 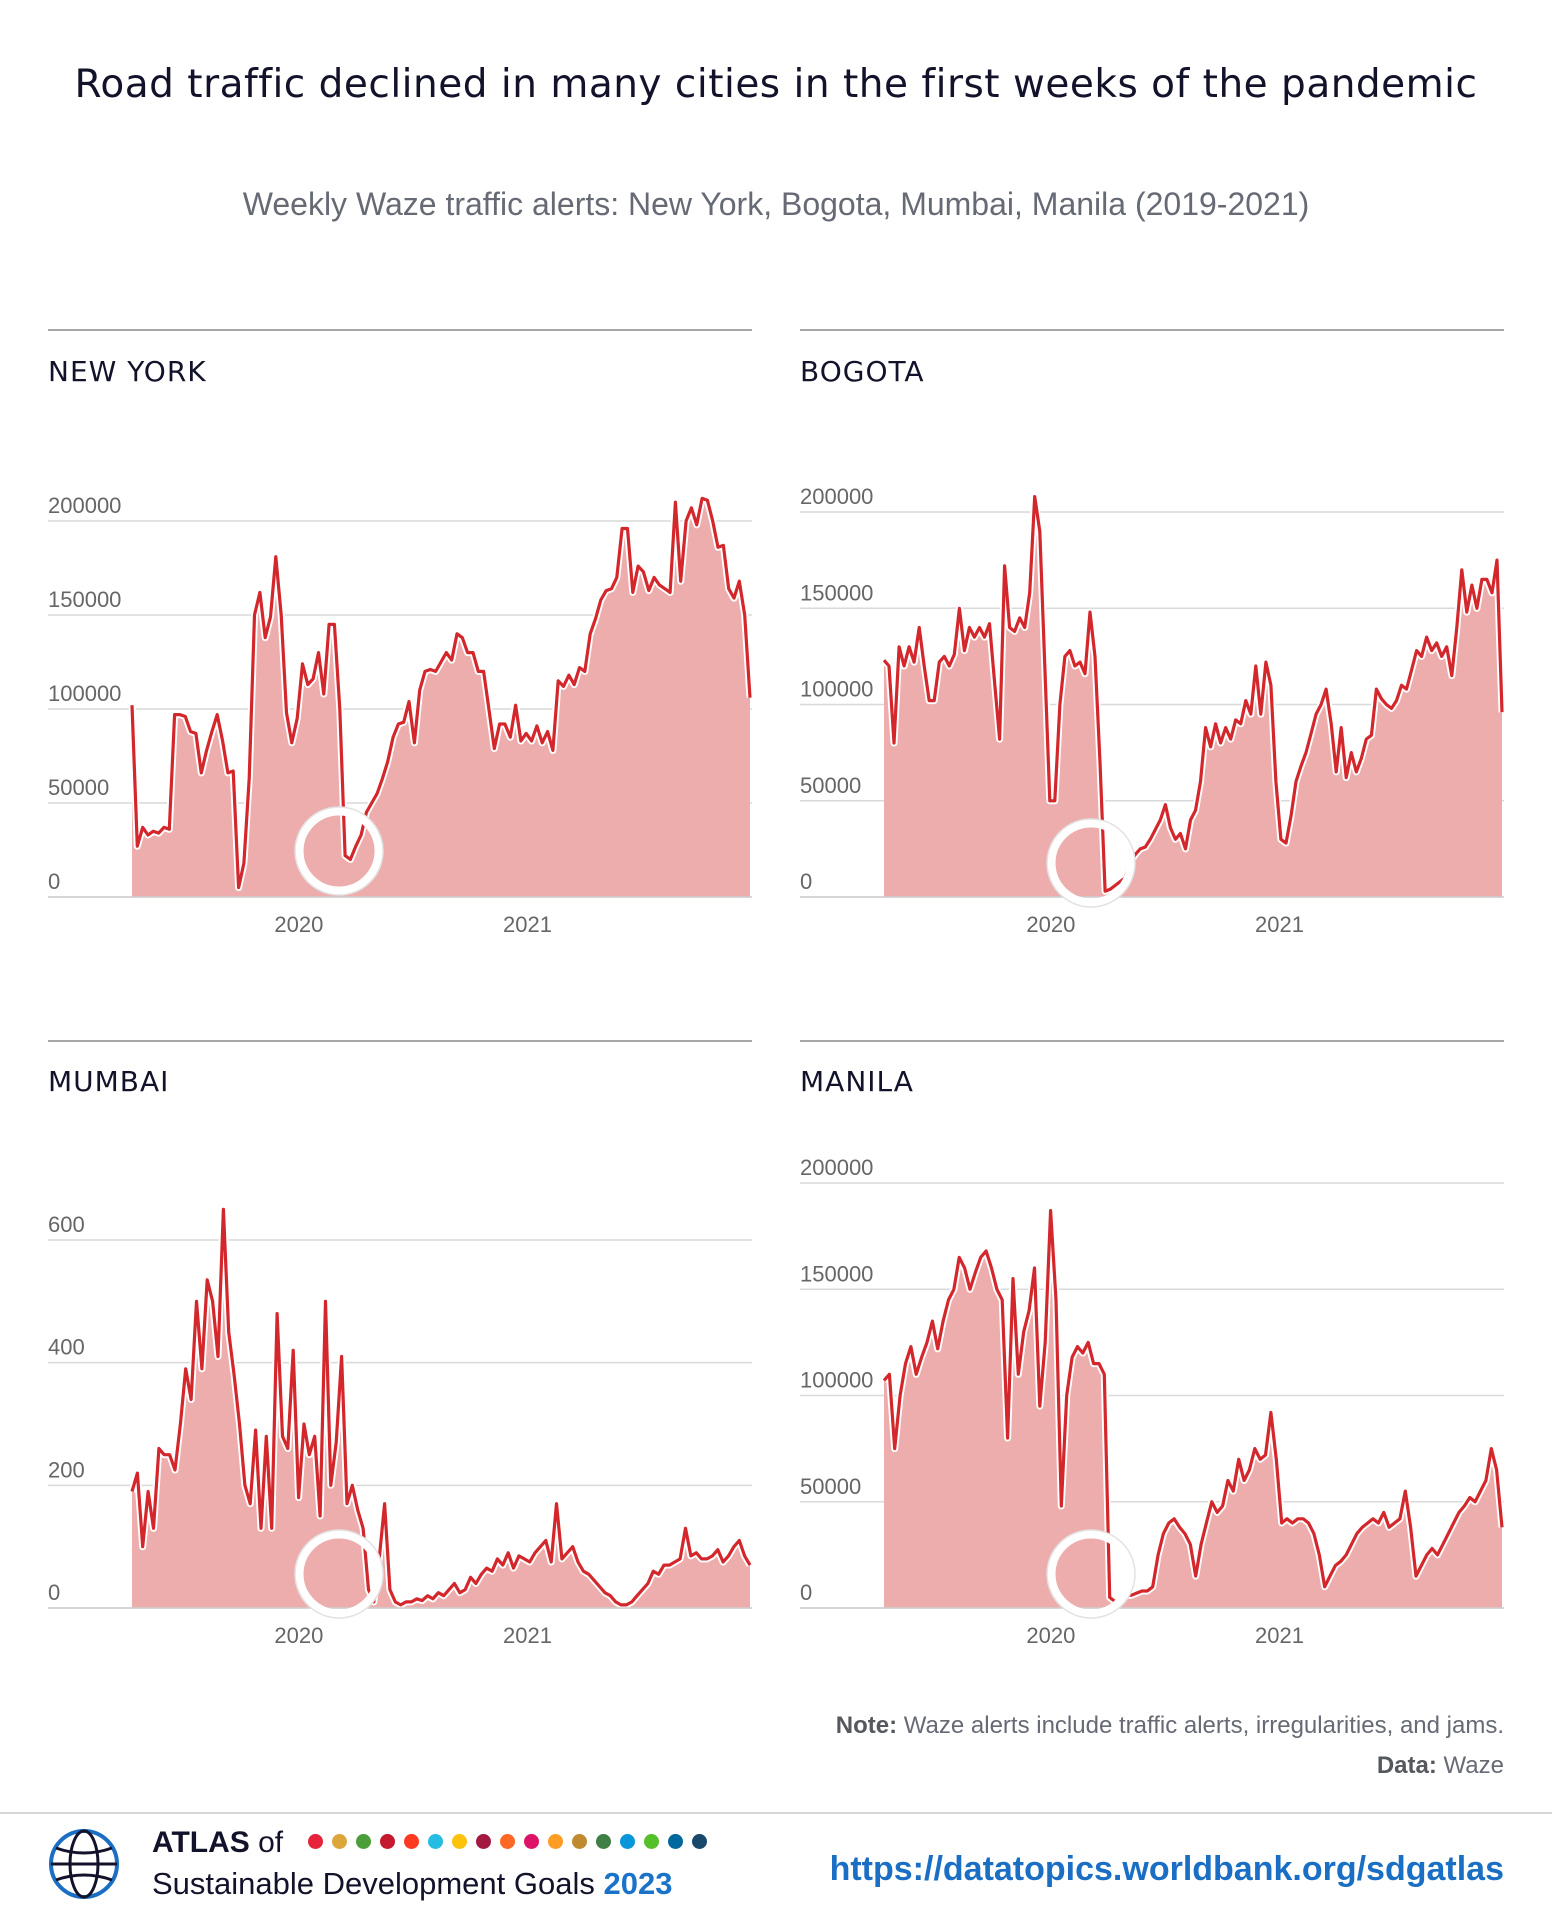 I want to click on city-label: NEW YORK, so click(x=127, y=371).